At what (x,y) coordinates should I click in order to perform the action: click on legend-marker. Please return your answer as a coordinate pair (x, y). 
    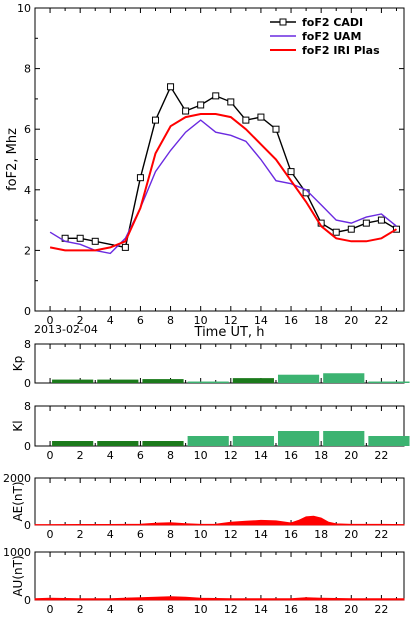
    Looking at the image, I should click on (283, 22).